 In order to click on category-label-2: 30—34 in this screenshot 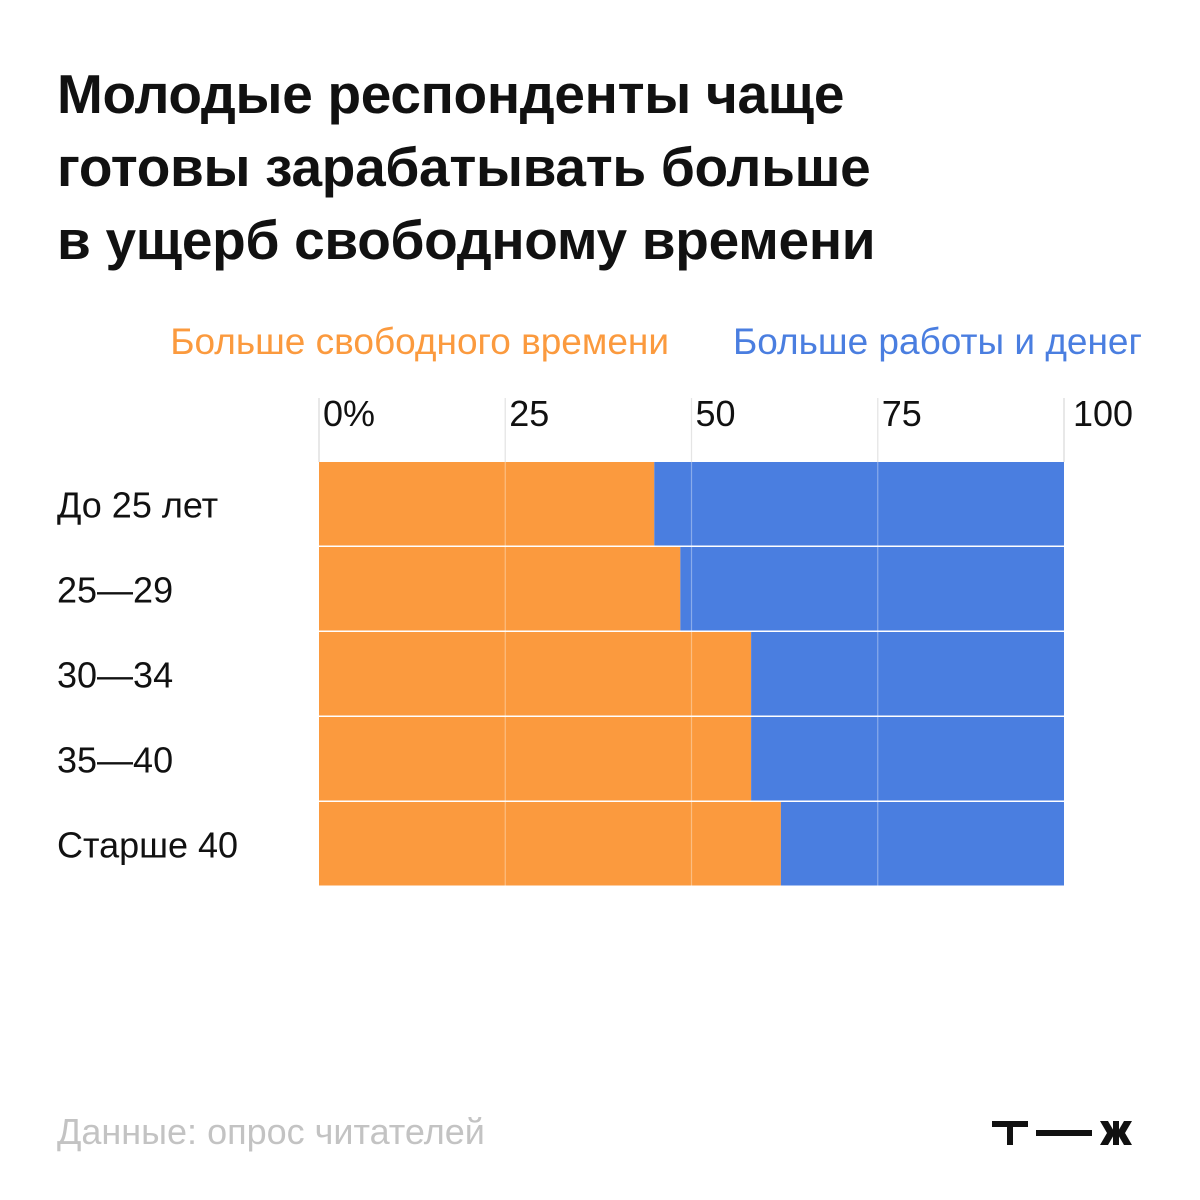, I will do `click(115, 675)`.